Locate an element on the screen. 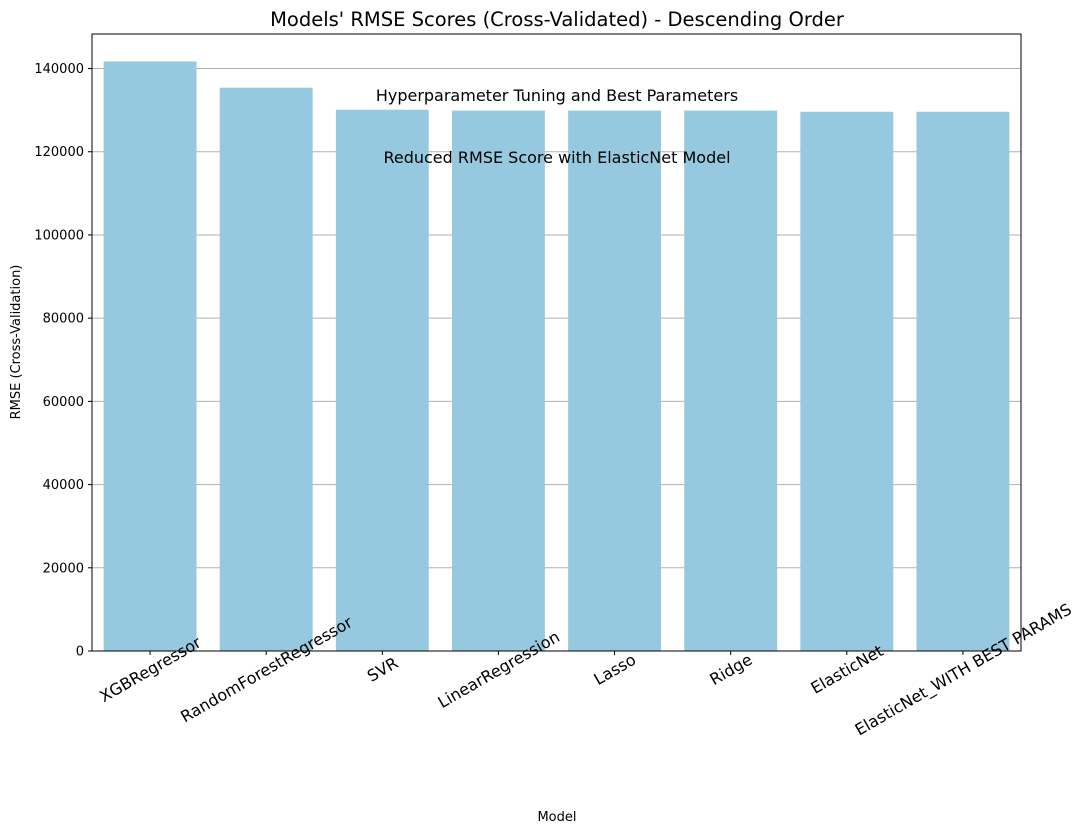 This screenshot has height=833, width=1089. bar-ridge is located at coordinates (731, 381).